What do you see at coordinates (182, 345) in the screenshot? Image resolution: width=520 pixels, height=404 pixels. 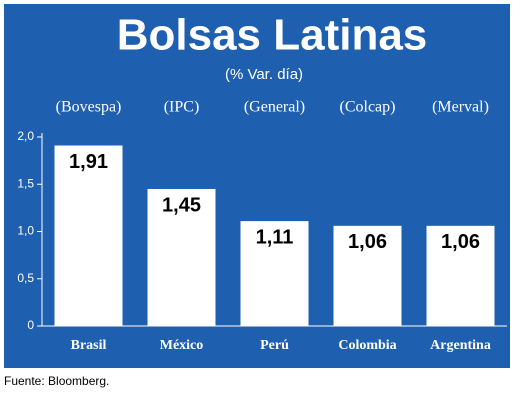 I see `x-tick-label: México` at bounding box center [182, 345].